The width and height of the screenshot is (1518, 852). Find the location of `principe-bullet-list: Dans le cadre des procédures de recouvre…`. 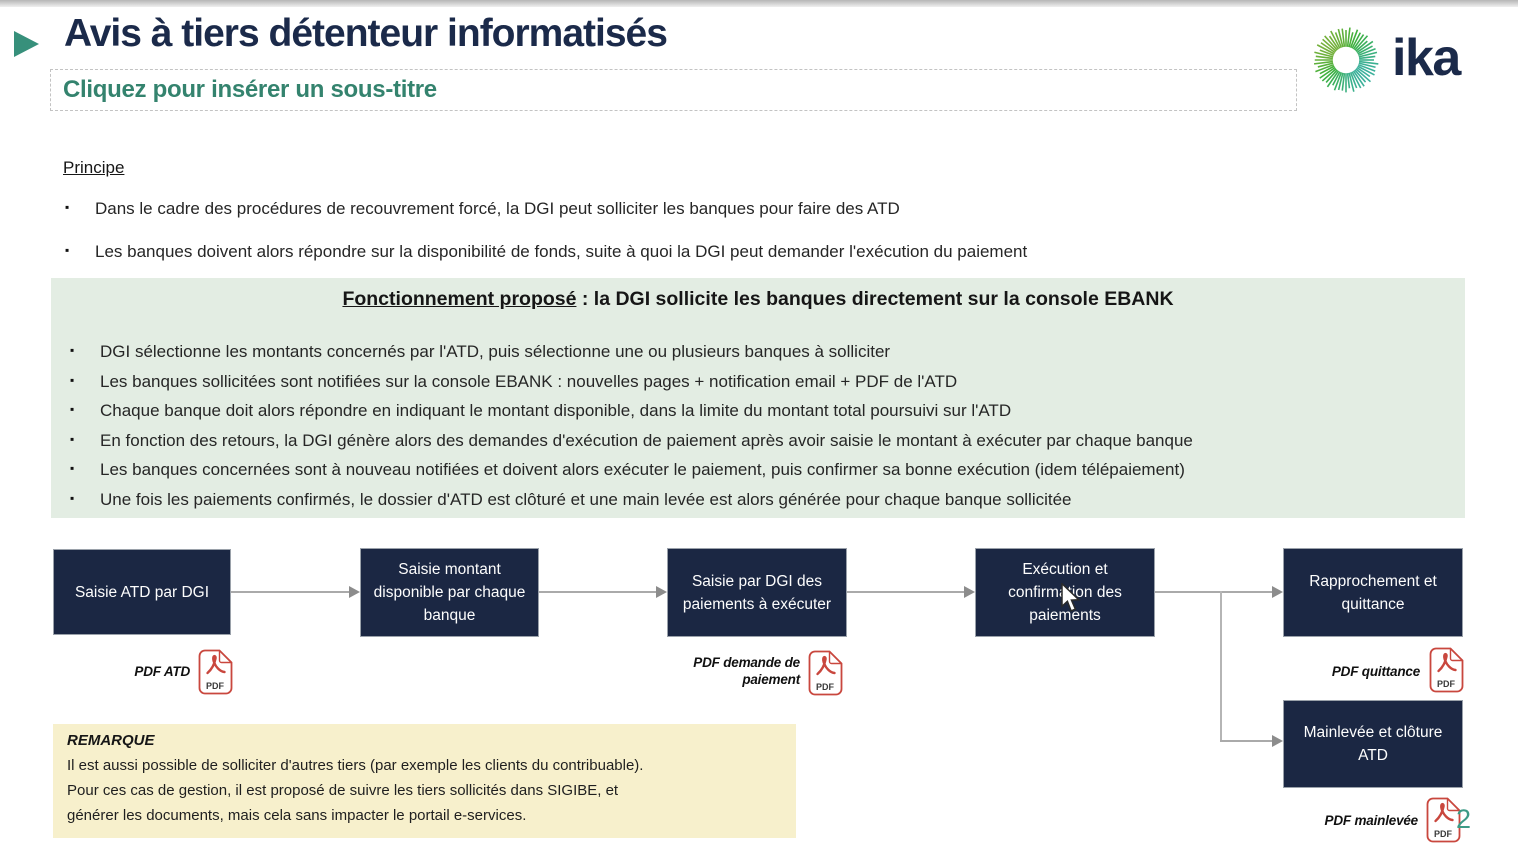

principe-bullet-list: Dans le cadre des procédures de recouvre… is located at coordinates (753, 242).